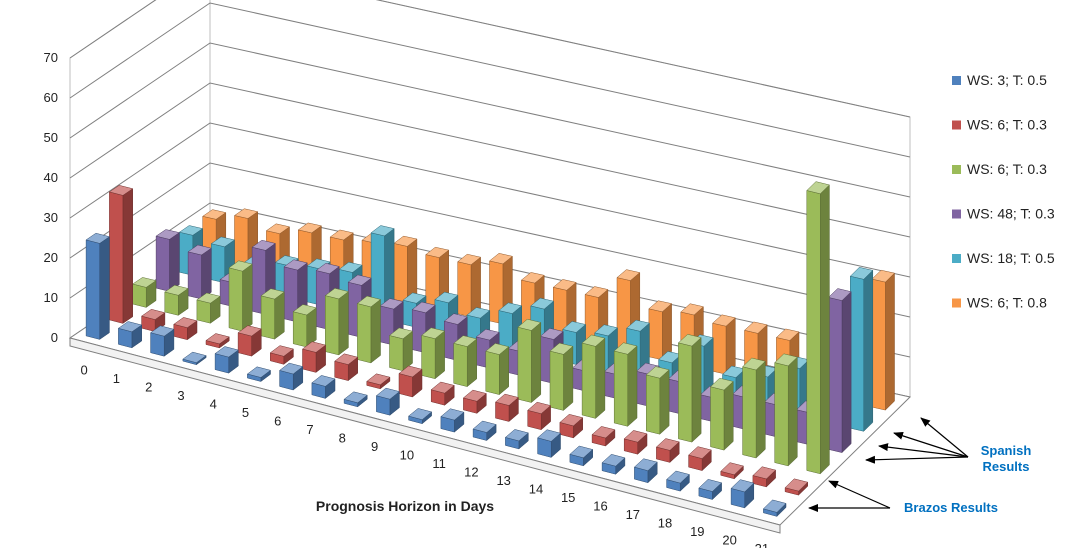 Image resolution: width=1076 pixels, height=548 pixels. I want to click on x-tick-label: 8, so click(342, 437).